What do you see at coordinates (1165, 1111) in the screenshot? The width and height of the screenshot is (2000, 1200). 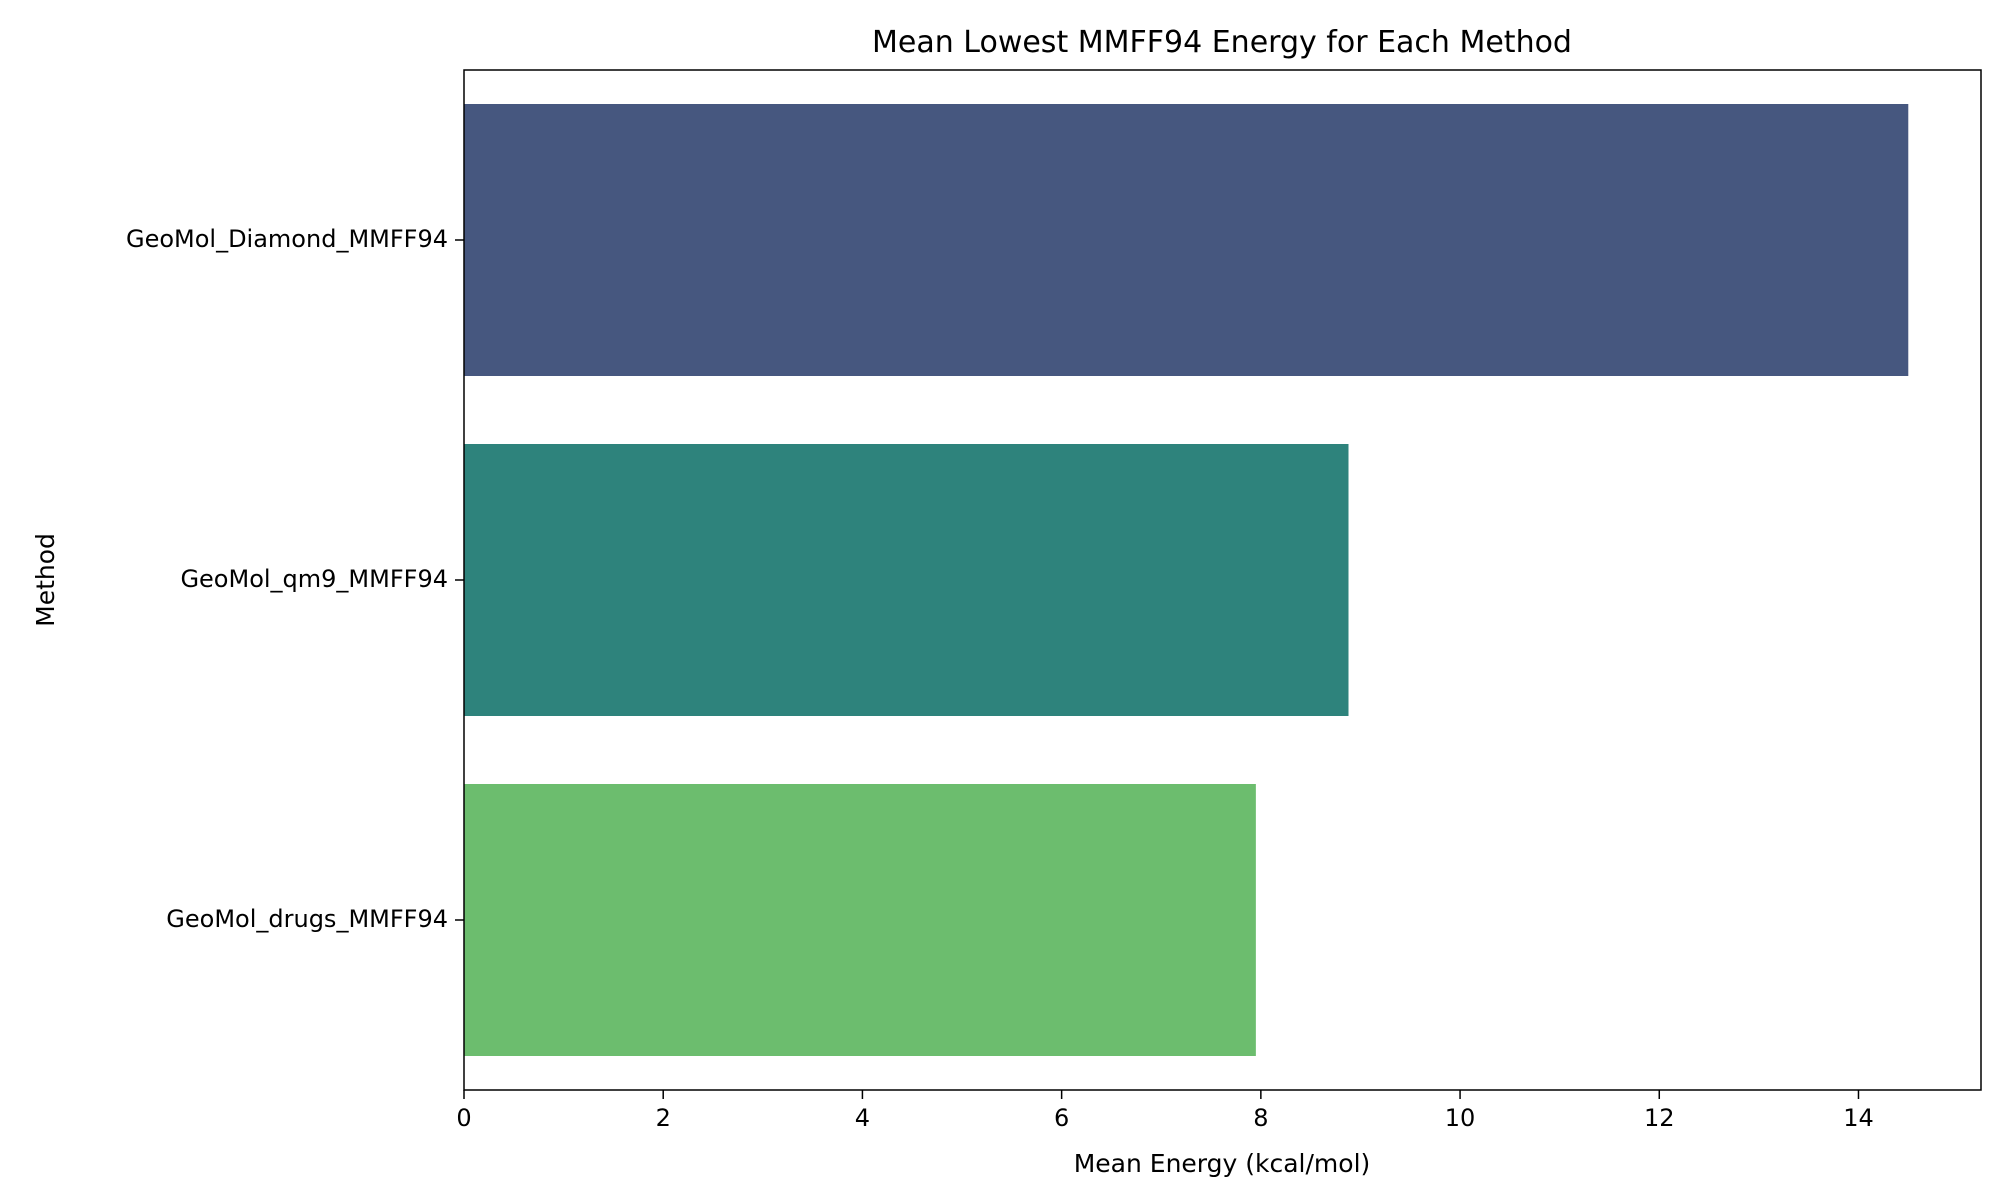 I see `x-axis-ticks: 0 2 4 6 8 10 12 14` at bounding box center [1165, 1111].